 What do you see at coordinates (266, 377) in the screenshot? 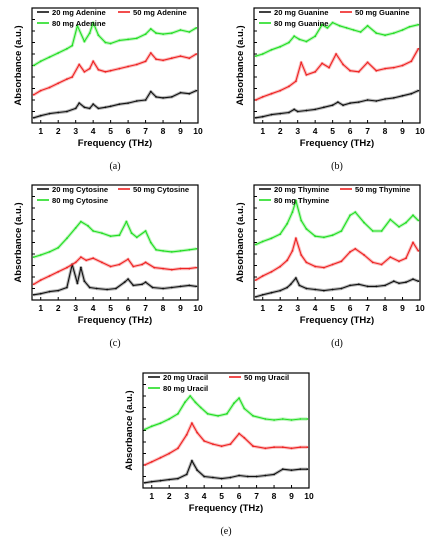
I see `legend-label: 50 mg Uracil` at bounding box center [266, 377].